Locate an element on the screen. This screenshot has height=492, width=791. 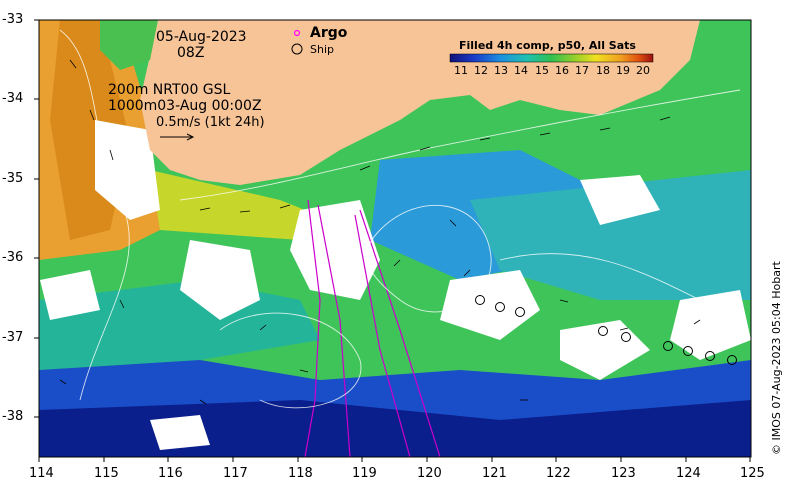
colorbar-tick: 19 is located at coordinates (623, 70).